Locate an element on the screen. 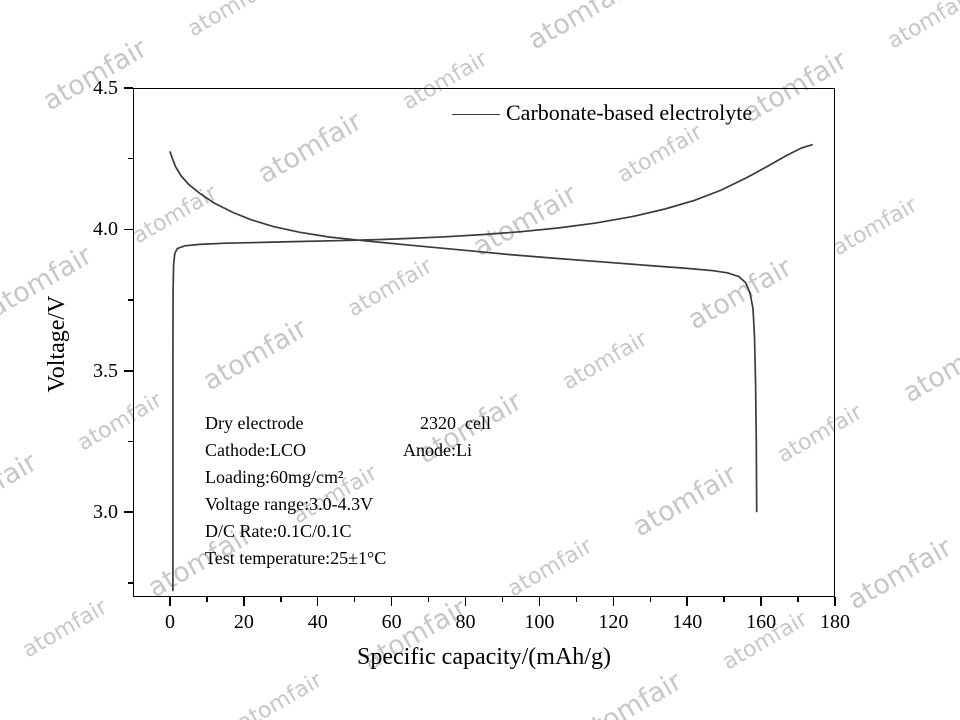 This screenshot has height=720, width=960. x-tick-label: 40 is located at coordinates (317, 622).